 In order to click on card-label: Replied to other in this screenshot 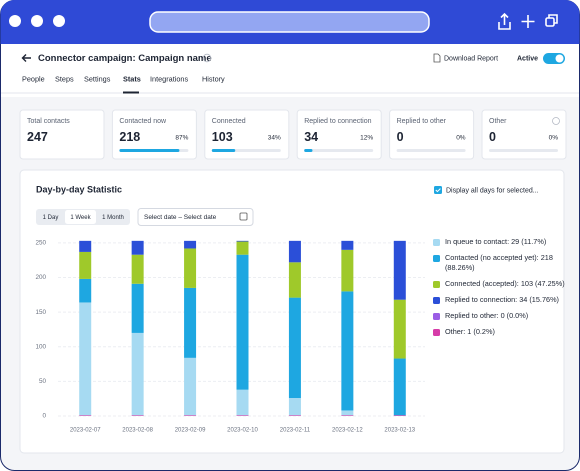, I will do `click(422, 121)`.